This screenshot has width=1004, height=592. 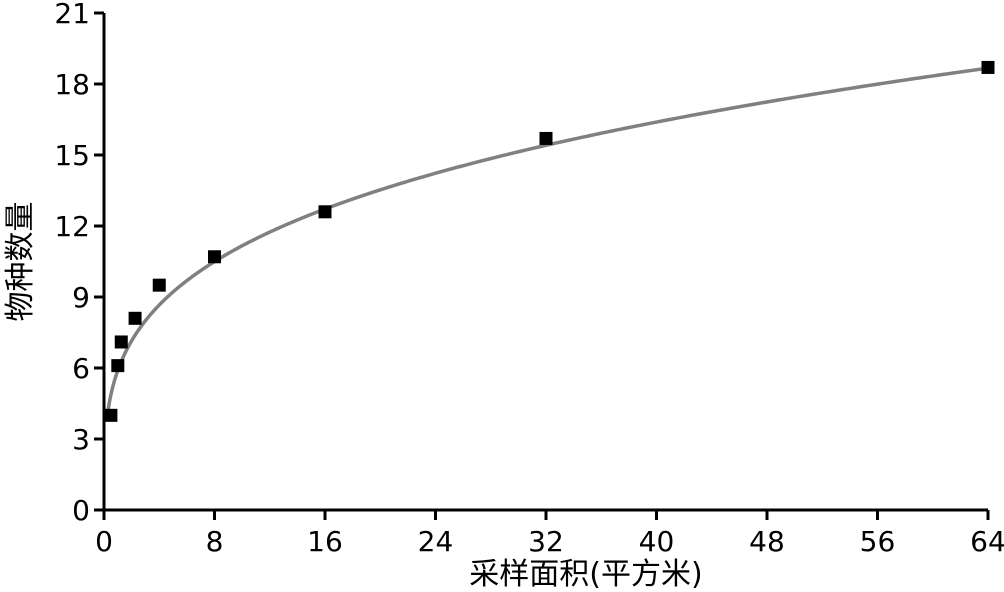 What do you see at coordinates (657, 541) in the screenshot?
I see `x-tick-label: 40` at bounding box center [657, 541].